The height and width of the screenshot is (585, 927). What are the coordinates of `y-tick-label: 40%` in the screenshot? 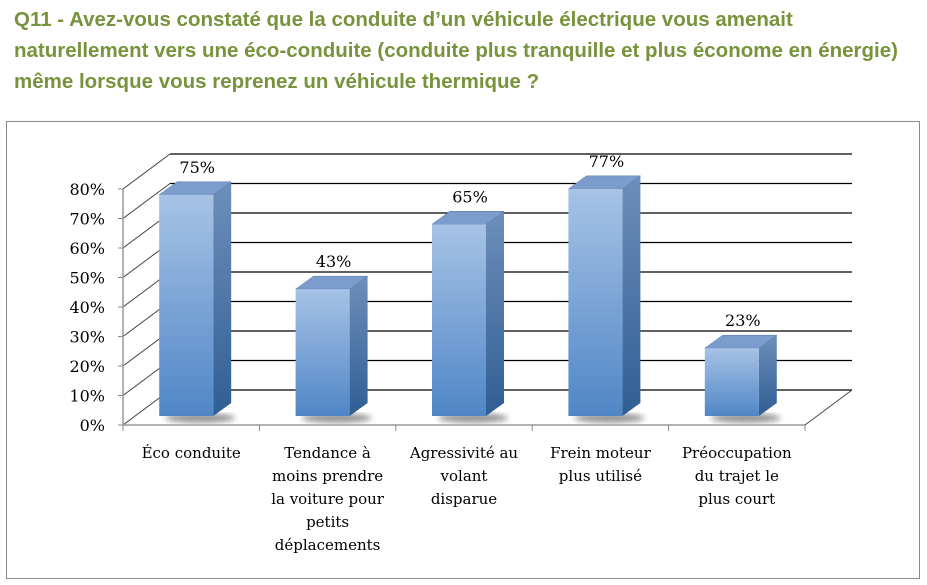 It's located at (87, 307).